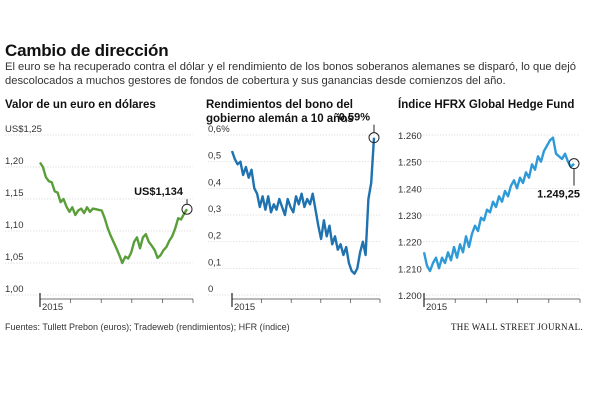 This screenshot has width=589, height=400. I want to click on callout-label-euro: US$1,134, so click(159, 192).